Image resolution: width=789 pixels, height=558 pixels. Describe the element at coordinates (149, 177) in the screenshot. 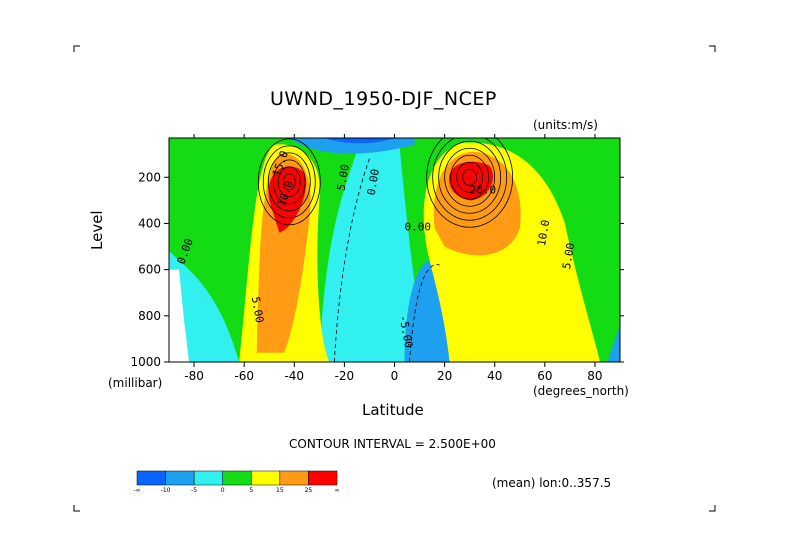

I see `y-tick-label: 200` at that location.